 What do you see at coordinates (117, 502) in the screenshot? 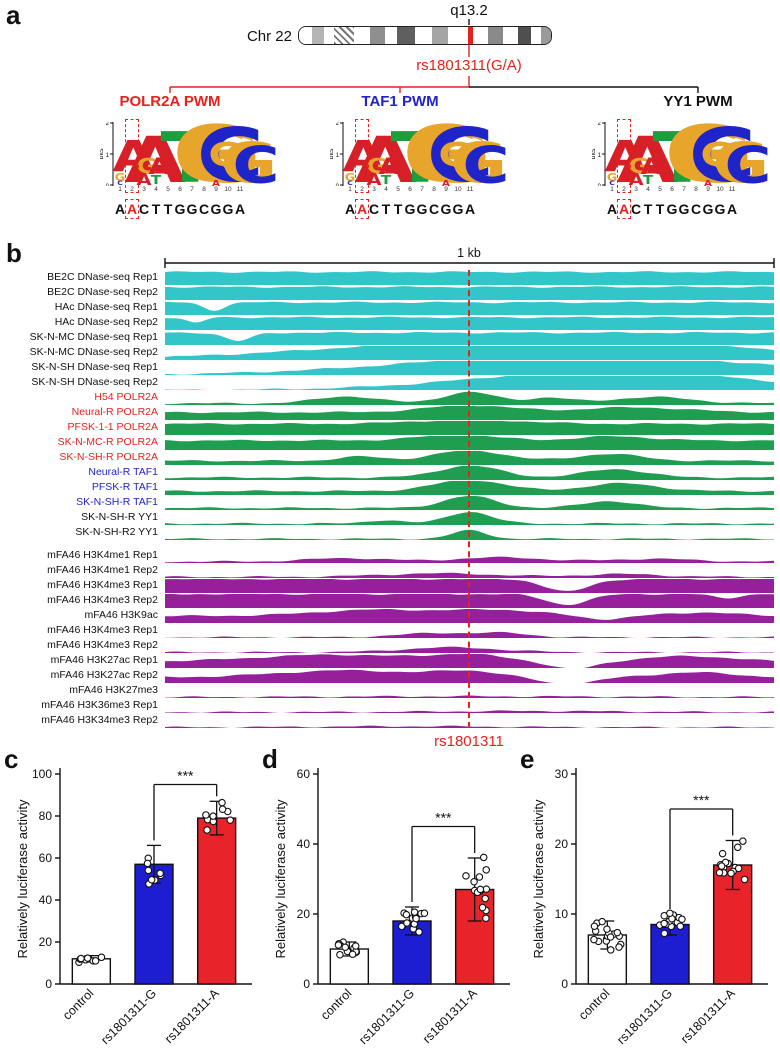
I see `track-label: SK-N-SH-R TAF1` at bounding box center [117, 502].